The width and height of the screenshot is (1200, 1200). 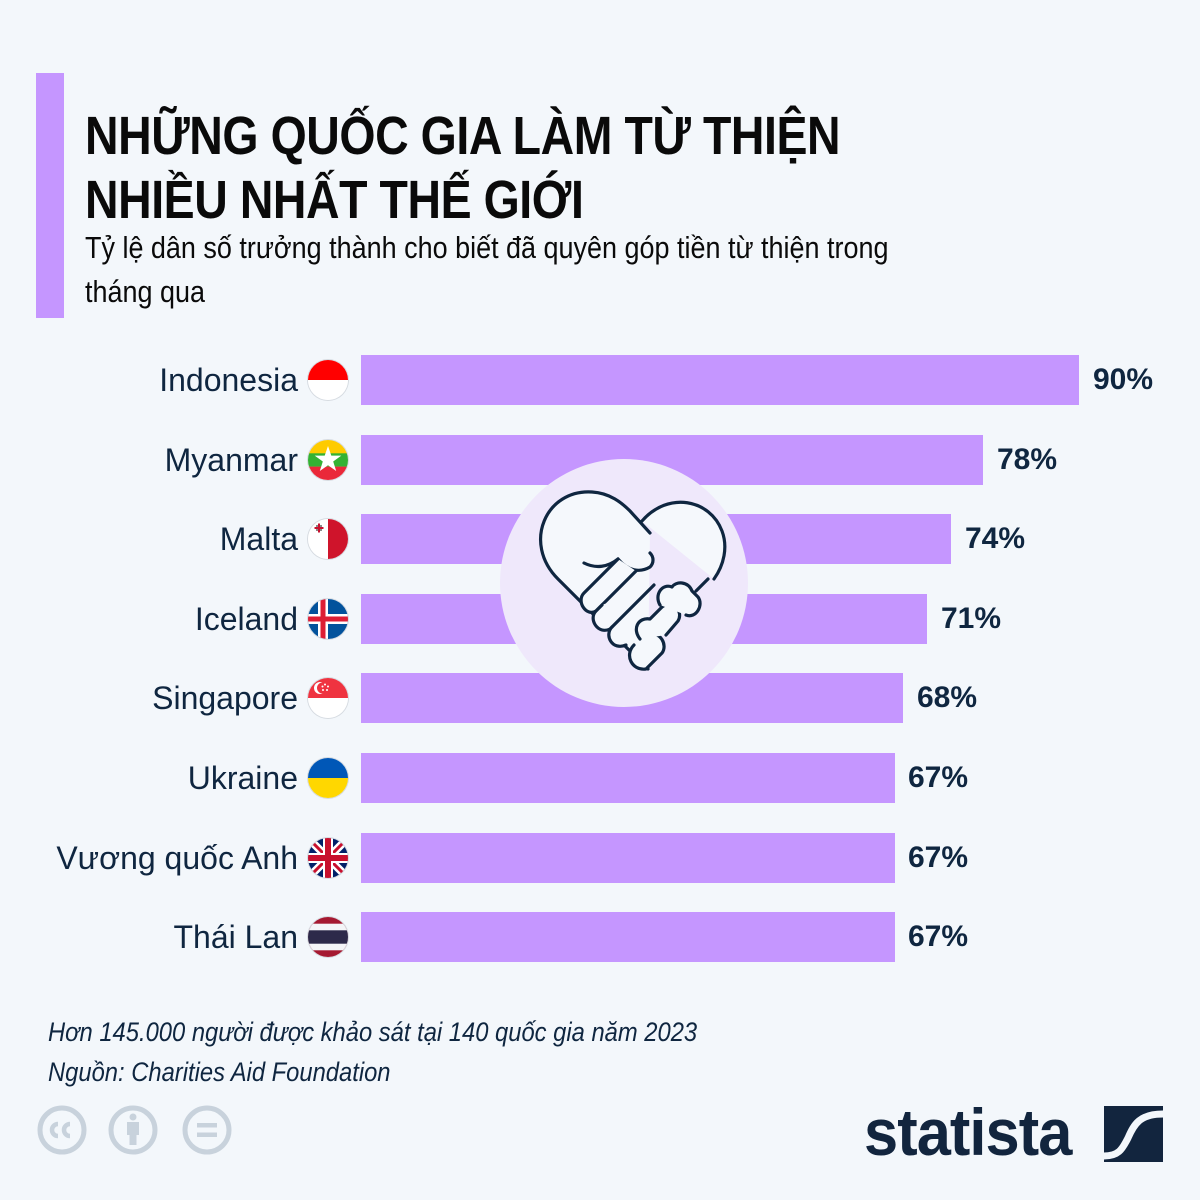 I want to click on flag-ukraine-icon, so click(x=328, y=778).